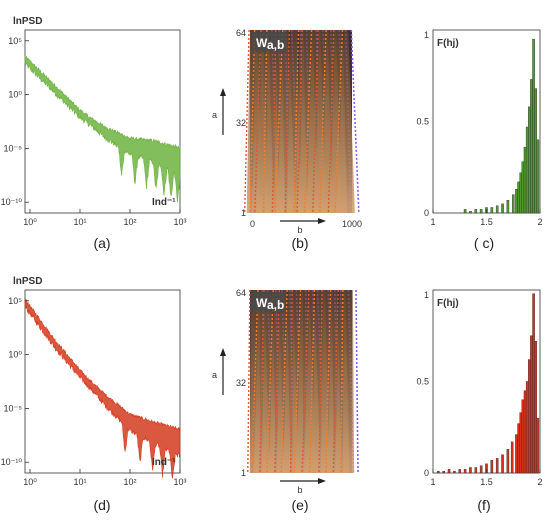  What do you see at coordinates (101, 505) in the screenshot?
I see `panel-label: (d)` at bounding box center [101, 505].